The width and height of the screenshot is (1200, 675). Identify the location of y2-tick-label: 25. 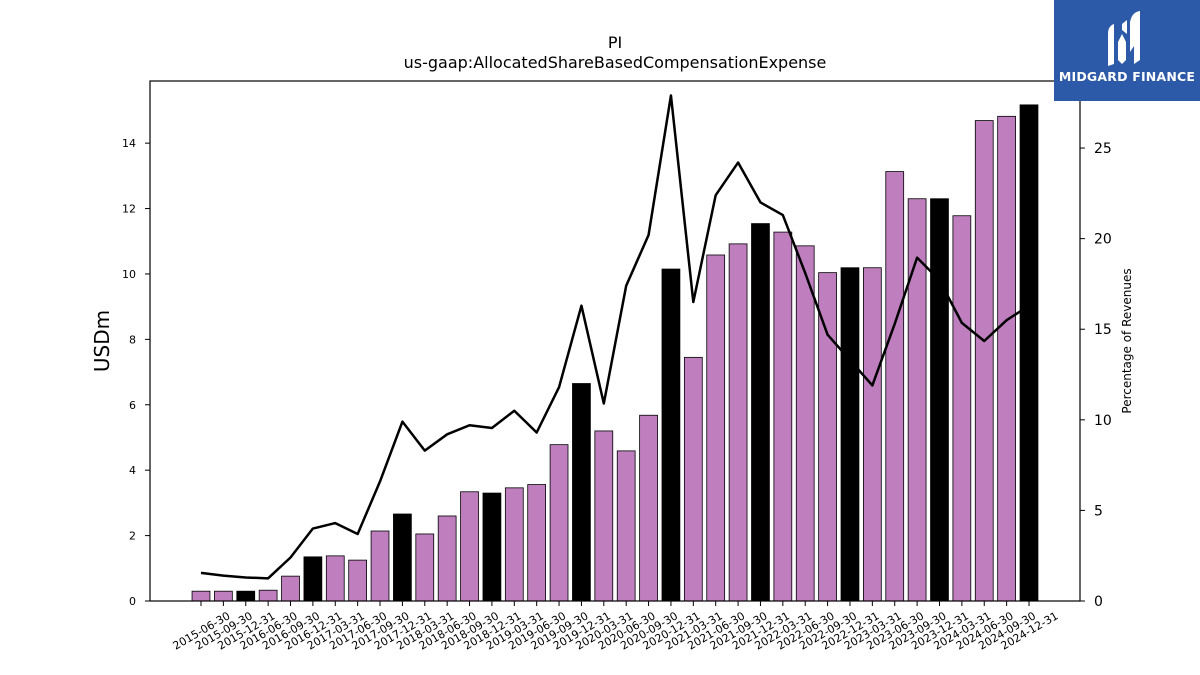
(1103, 149).